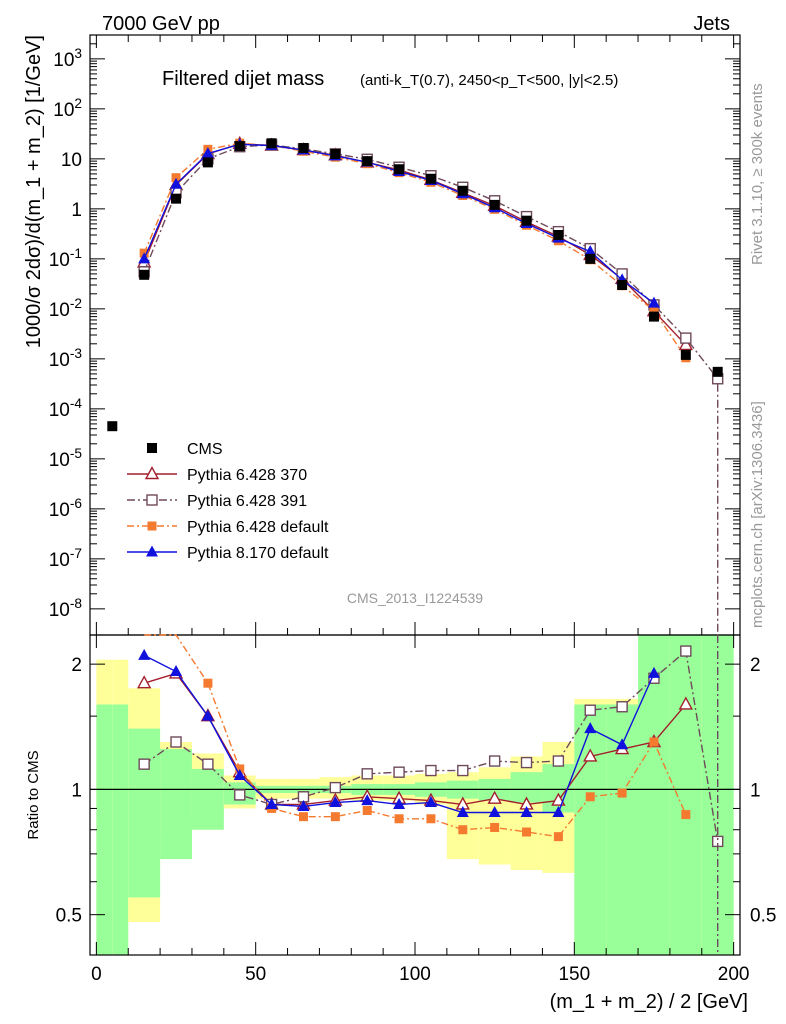 This screenshot has width=786, height=1024. I want to click on side-label-bottom: mcplots.cern.ch [arXiv:1306.3436], so click(757, 514).